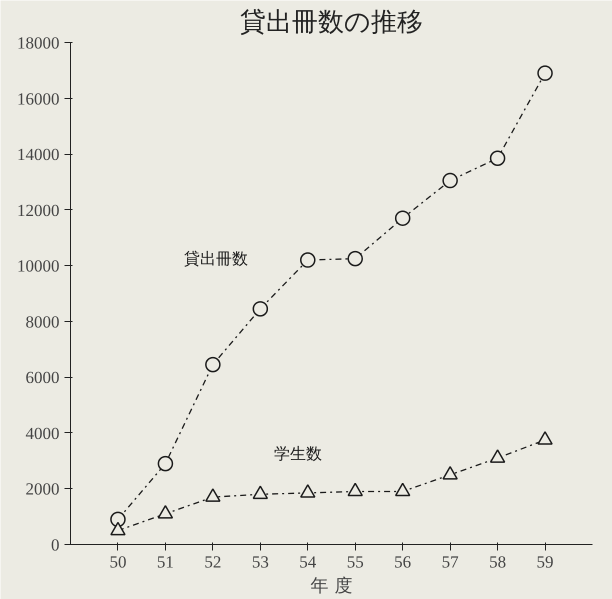 This screenshot has height=599, width=612. Describe the element at coordinates (260, 562) in the screenshot. I see `x-tick-label: 53` at that location.